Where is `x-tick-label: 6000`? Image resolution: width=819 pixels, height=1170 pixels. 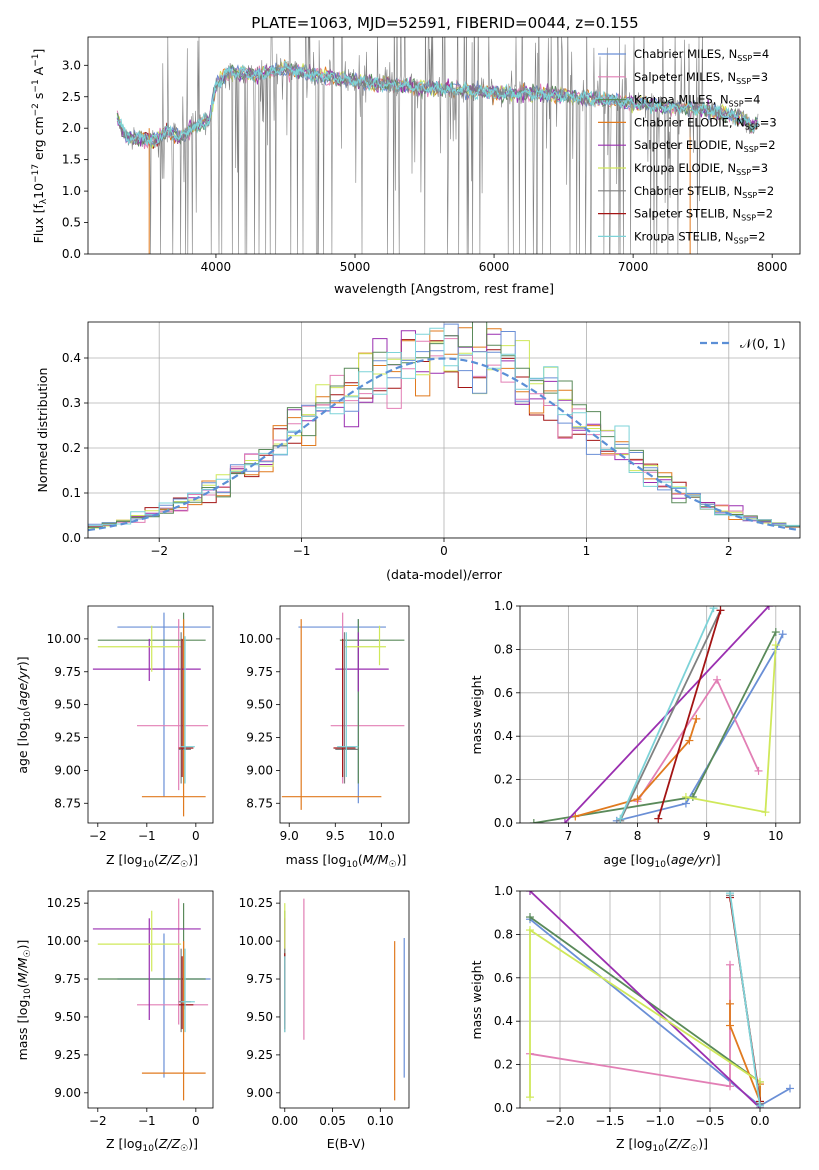
x-tick-label: 6000 is located at coordinates (494, 267).